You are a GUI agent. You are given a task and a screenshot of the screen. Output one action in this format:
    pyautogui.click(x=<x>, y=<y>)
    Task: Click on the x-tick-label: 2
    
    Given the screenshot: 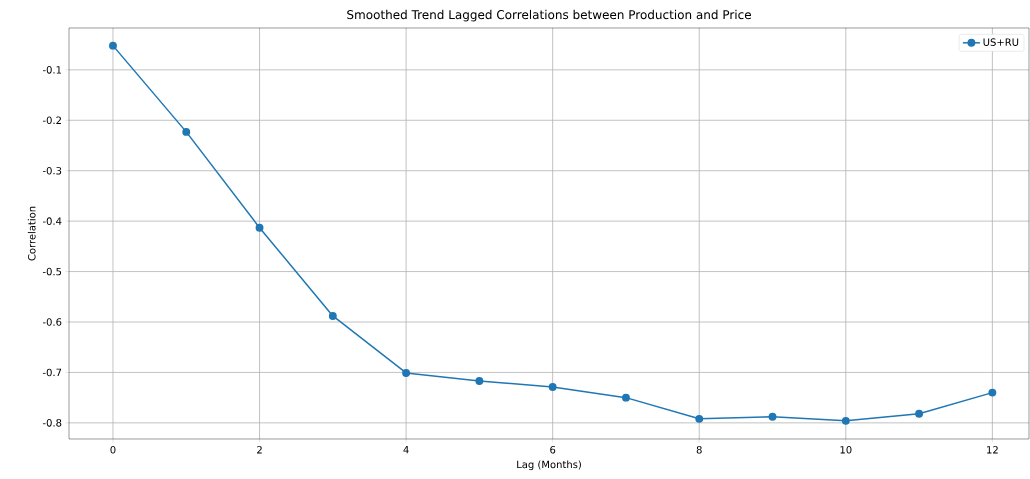 What is the action you would take?
    pyautogui.click(x=259, y=450)
    